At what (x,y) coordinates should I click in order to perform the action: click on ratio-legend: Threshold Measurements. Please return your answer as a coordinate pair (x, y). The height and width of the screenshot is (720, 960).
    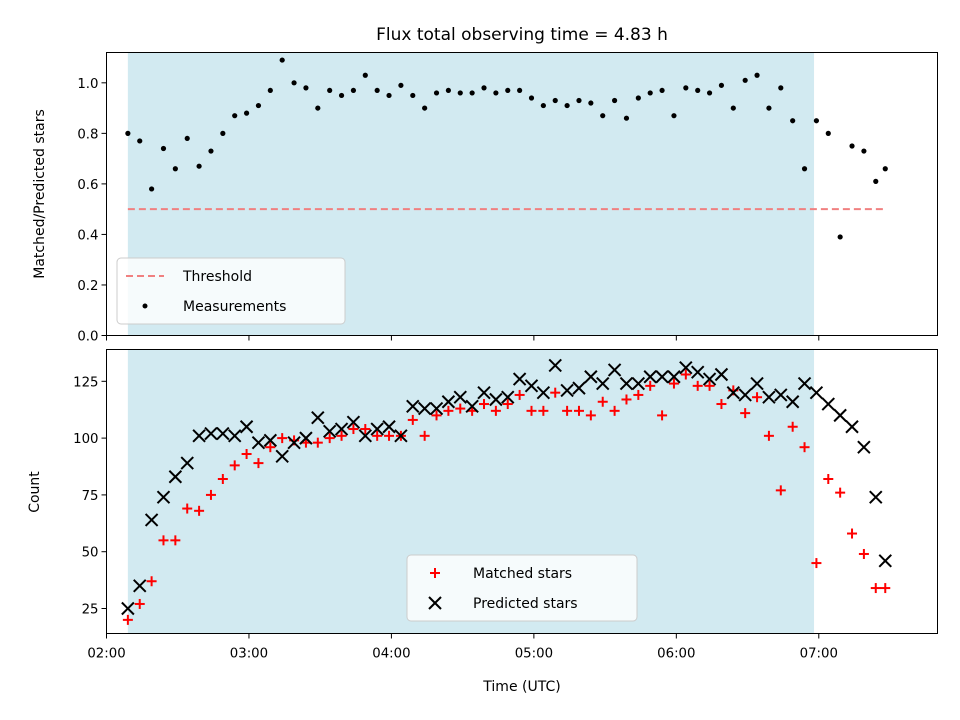
    Looking at the image, I should click on (231, 291).